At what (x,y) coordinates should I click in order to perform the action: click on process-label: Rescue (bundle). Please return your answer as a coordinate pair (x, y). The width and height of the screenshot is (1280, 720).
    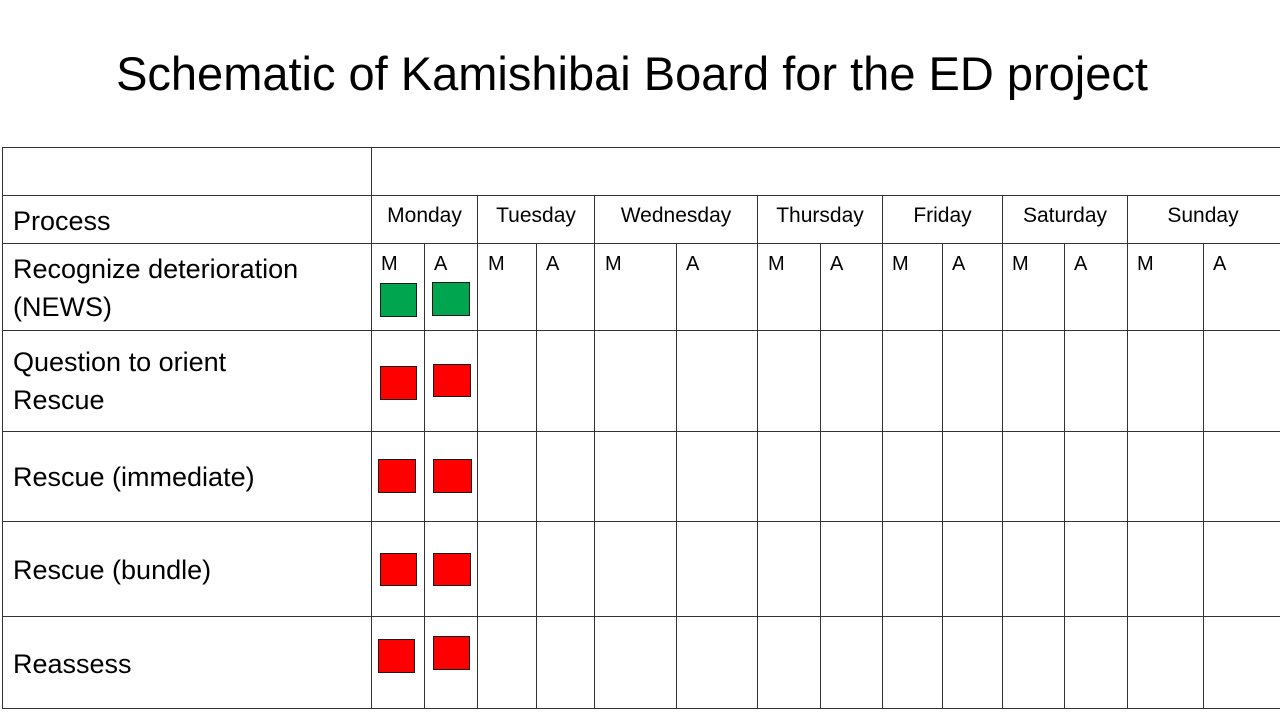
    Looking at the image, I should click on (112, 570).